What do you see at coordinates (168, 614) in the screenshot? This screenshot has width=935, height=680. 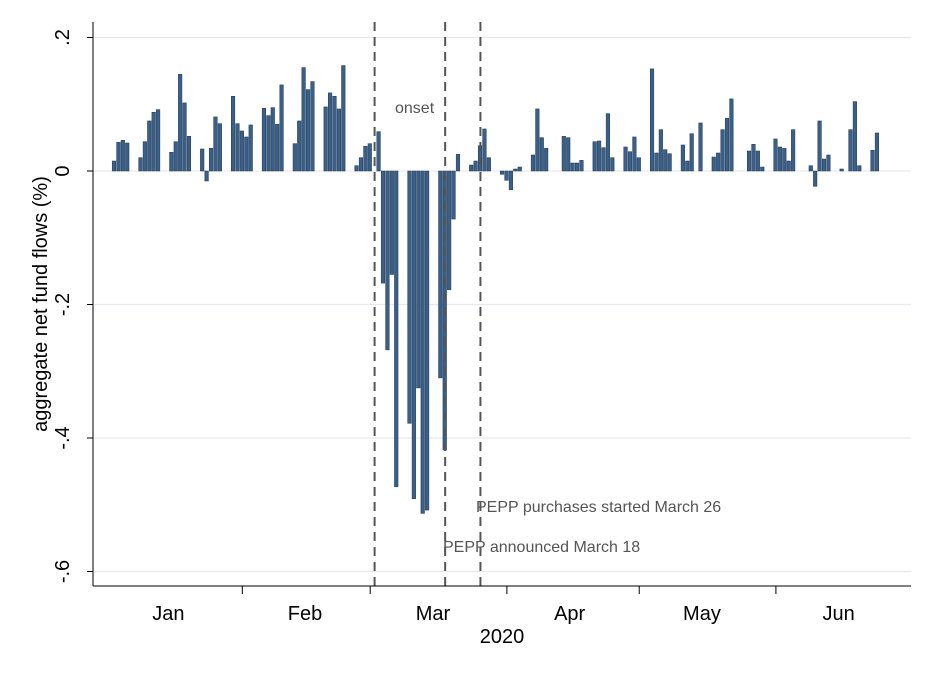 I see `x-tick-label: Jan` at bounding box center [168, 614].